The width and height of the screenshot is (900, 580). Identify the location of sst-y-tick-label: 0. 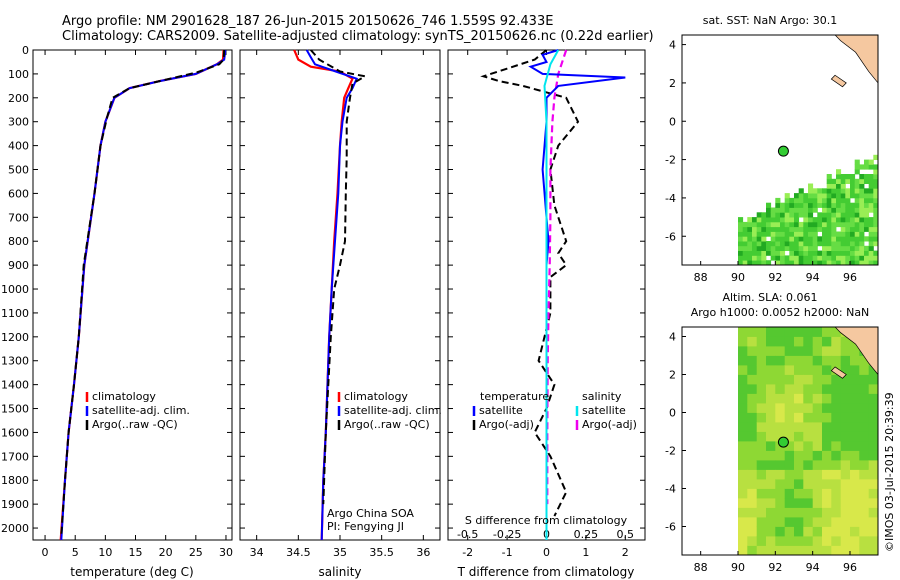
(672, 121).